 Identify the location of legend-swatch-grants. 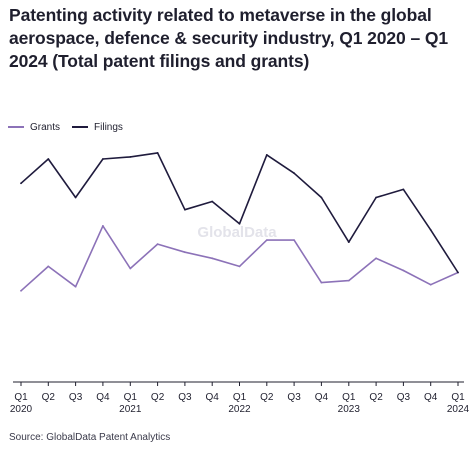
(16, 127).